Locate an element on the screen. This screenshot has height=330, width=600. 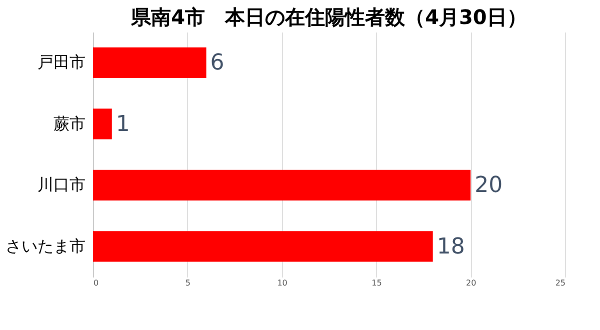
x-tick-label: 0 is located at coordinates (96, 283).